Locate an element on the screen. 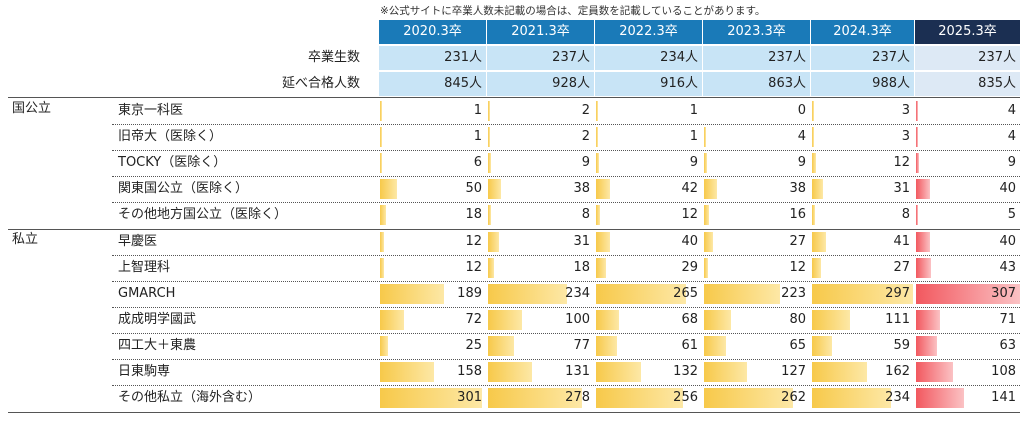 This screenshot has height=422, width=1024. bar-value: 18 is located at coordinates (581, 267).